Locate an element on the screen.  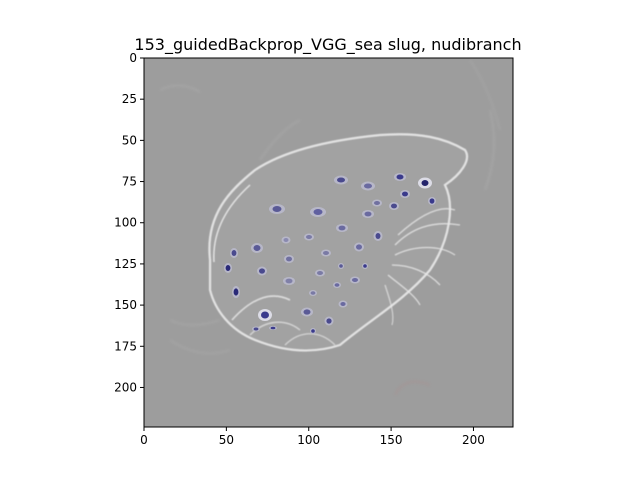
y-tick-label: 200 is located at coordinates (125, 387).